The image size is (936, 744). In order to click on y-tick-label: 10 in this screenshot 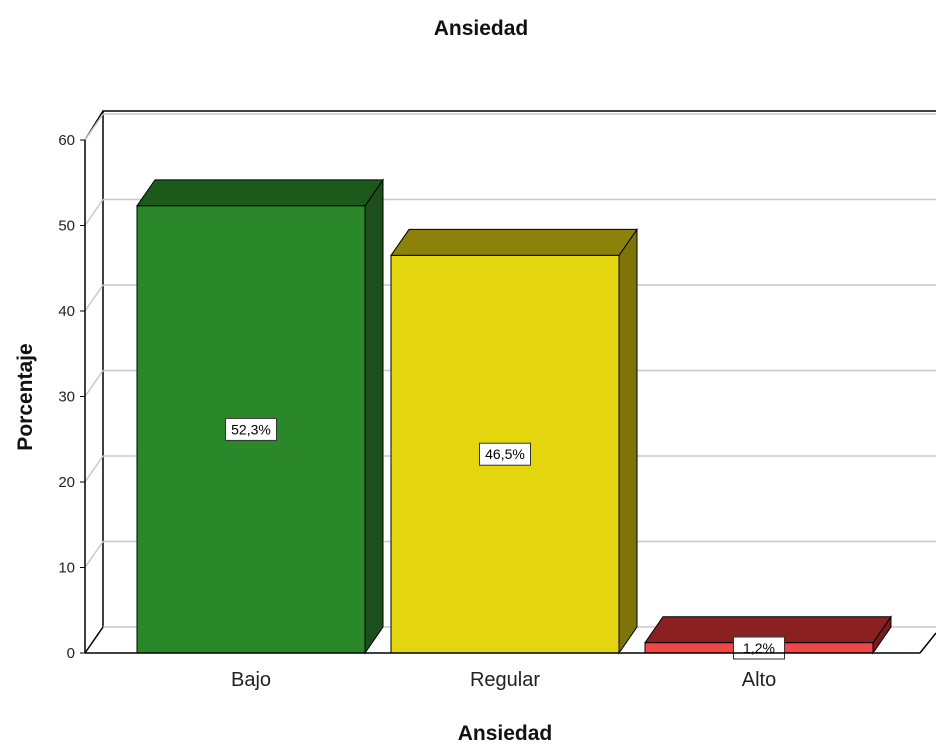, I will do `click(66, 568)`.